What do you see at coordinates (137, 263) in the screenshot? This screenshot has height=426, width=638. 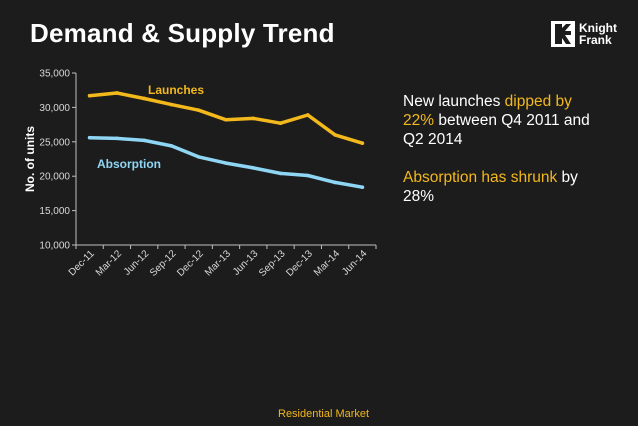 I see `x-tick-label: Jun-12` at bounding box center [137, 263].